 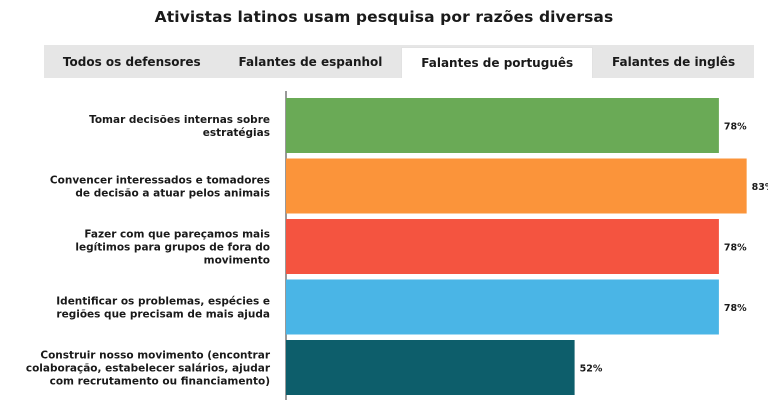 What do you see at coordinates (674, 61) in the screenshot?
I see `tab-falantes-de-ingles: Falantes de inglês` at bounding box center [674, 61].